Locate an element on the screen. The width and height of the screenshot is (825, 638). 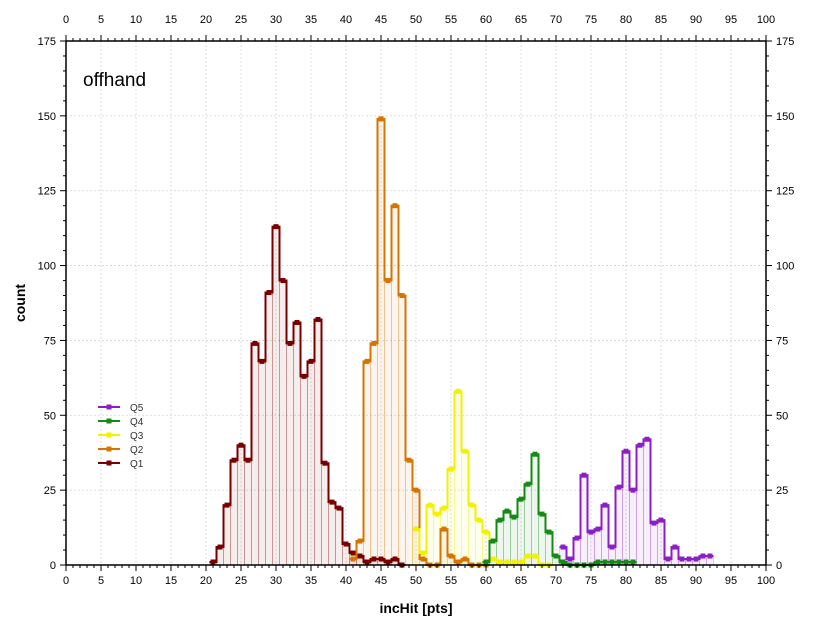
x-tick-label: 10 is located at coordinates (136, 581).